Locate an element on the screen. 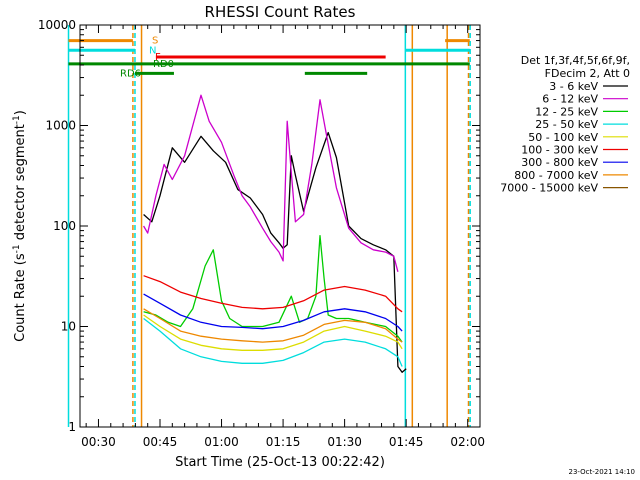 The width and height of the screenshot is (640, 480). y-tick-label-0: 1 is located at coordinates (72, 427).